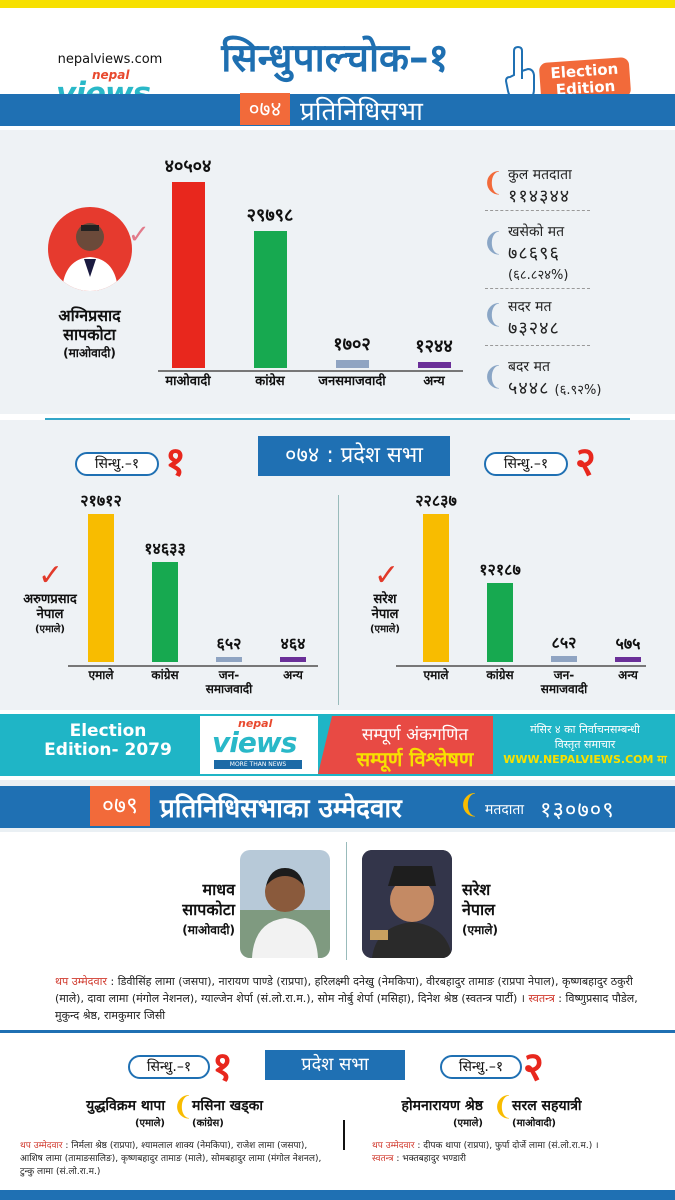 This screenshot has height=1200, width=675. Describe the element at coordinates (108, 731) in the screenshot. I see `promo-line-1: Election` at that location.